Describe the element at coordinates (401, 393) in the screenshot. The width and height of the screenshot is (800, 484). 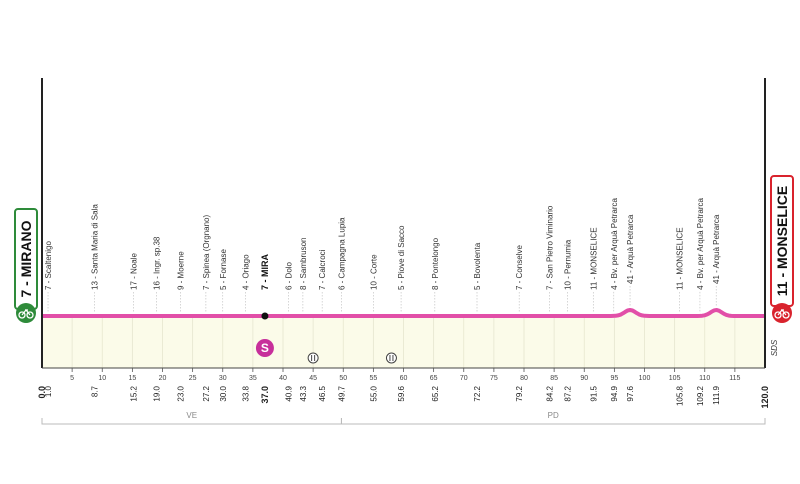
I see `km-label: 59.6` at that location.